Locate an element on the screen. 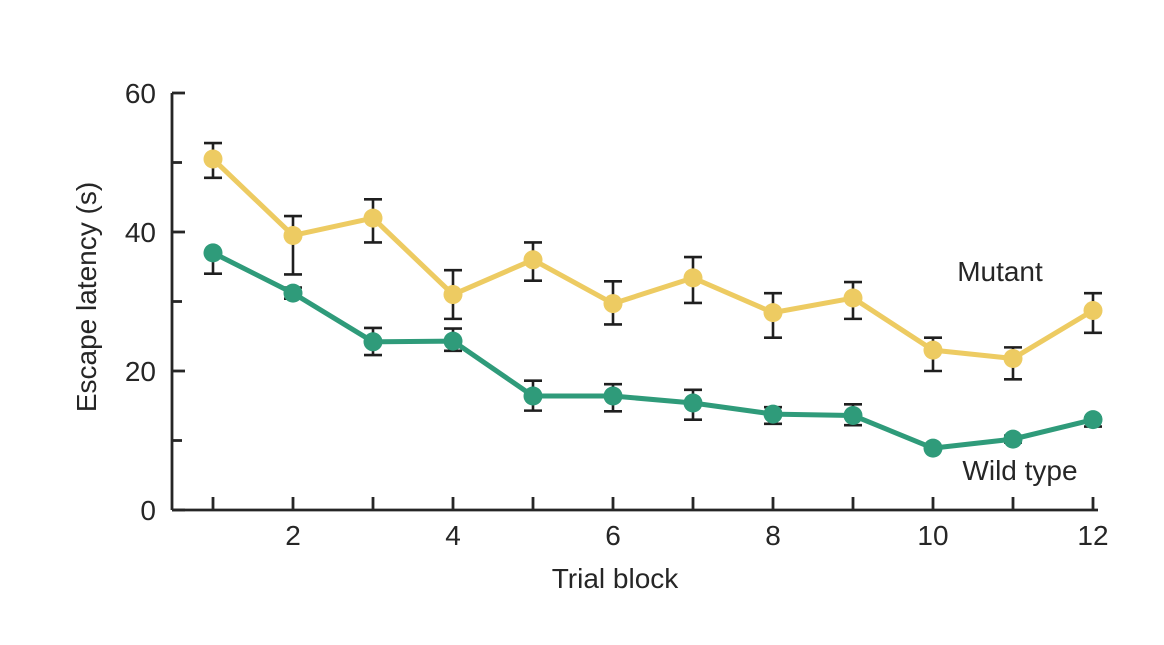 Image resolution: width=1164 pixels, height=645 pixels. x-tick-label-2: 2 is located at coordinates (293, 535).